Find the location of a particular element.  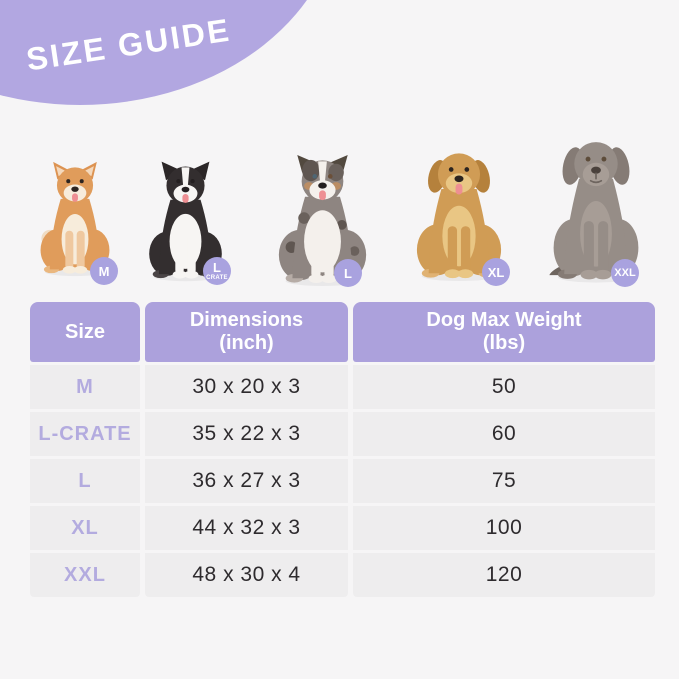

header-label-line2: (lbs) is located at coordinates (504, 343).